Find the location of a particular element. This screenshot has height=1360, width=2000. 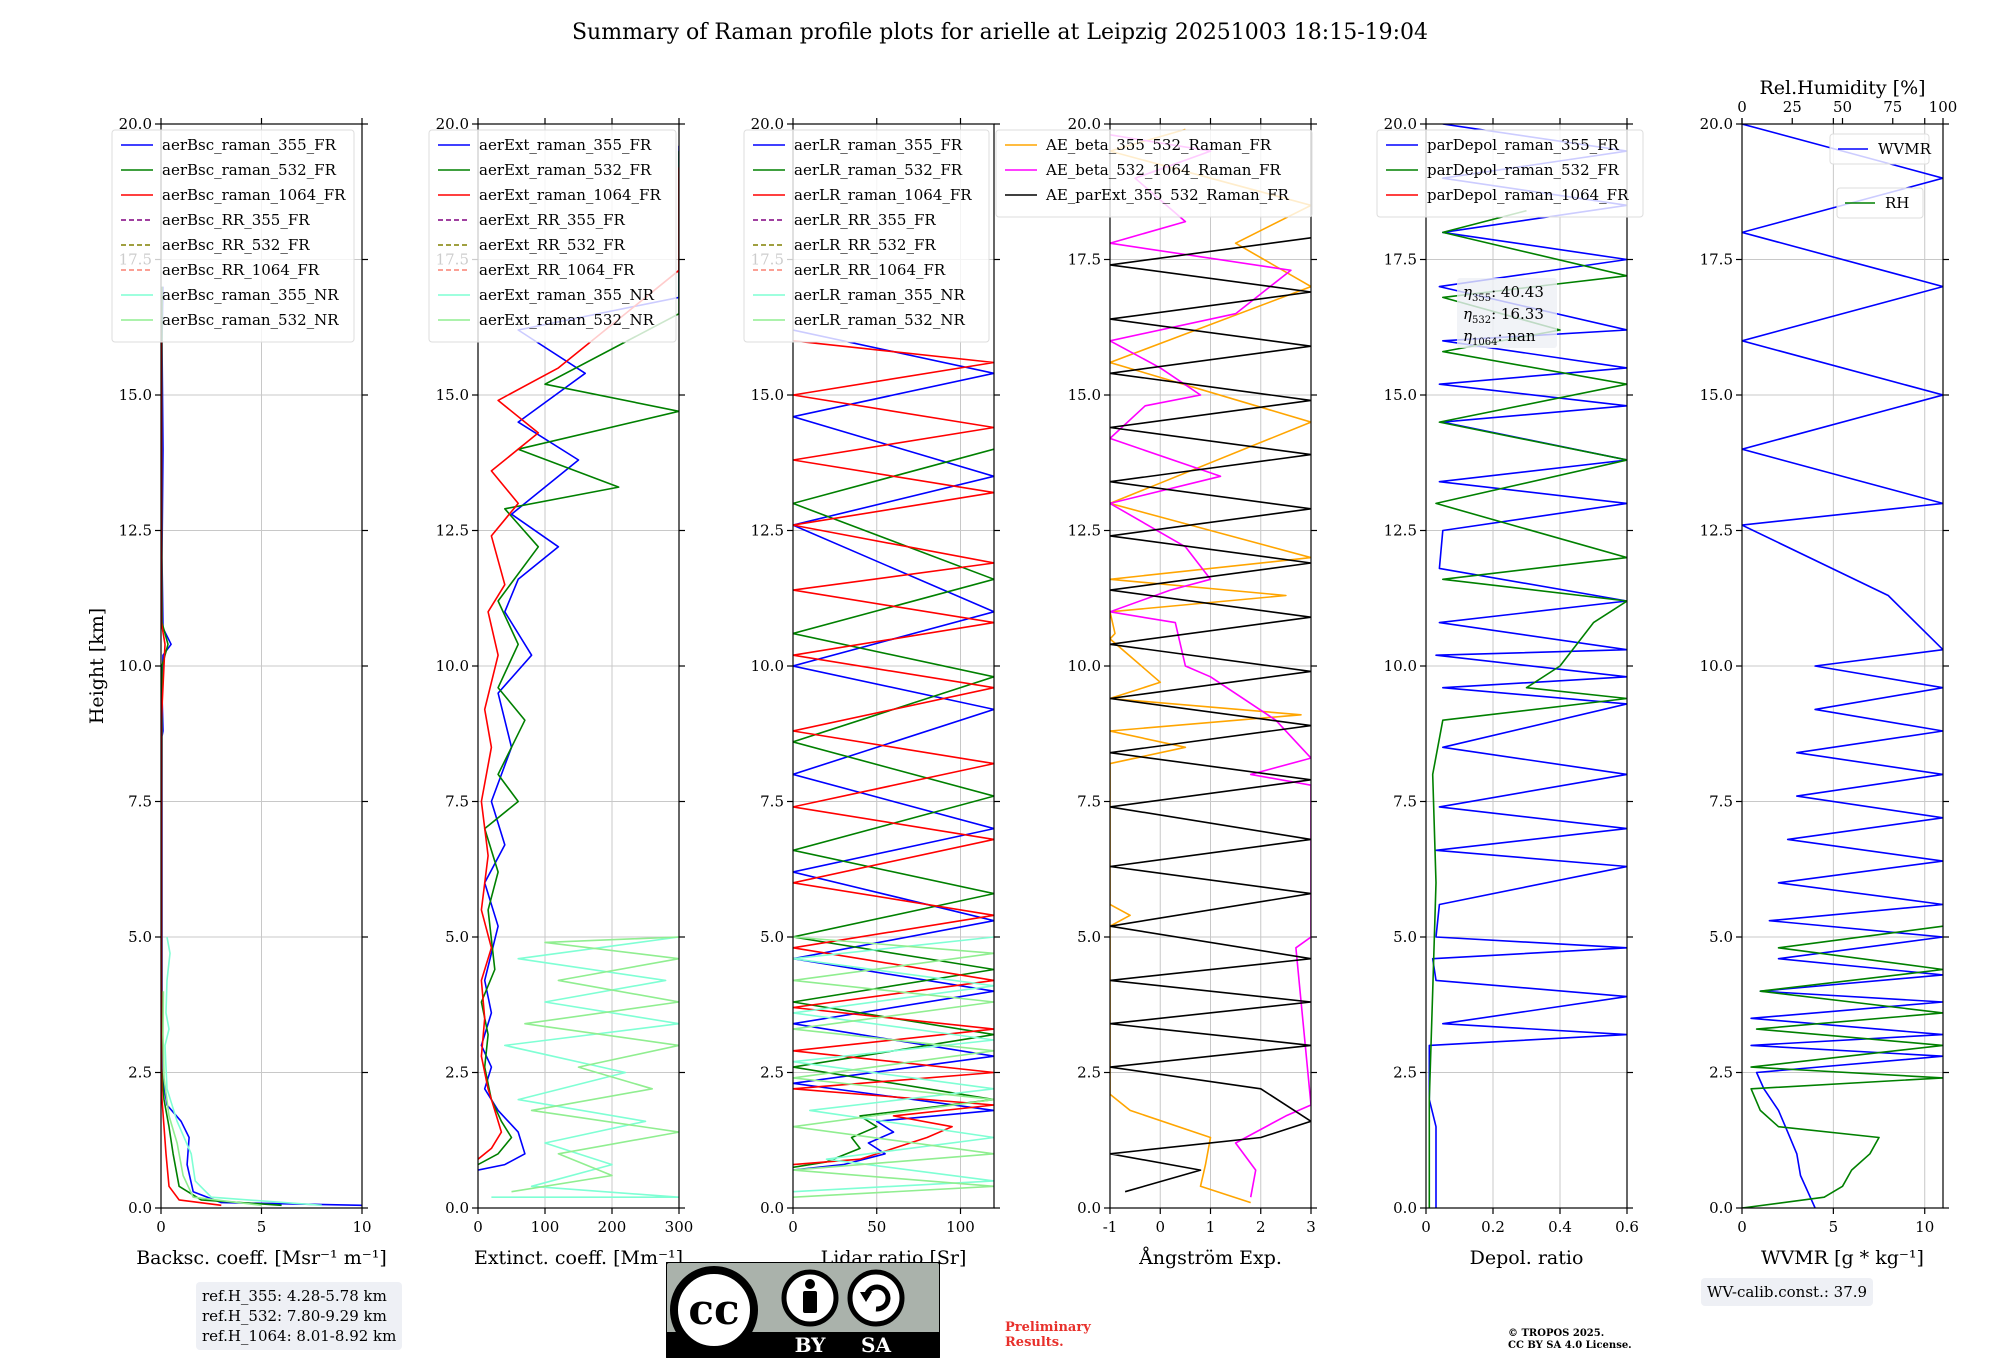

preliminary-line-1: Preliminary is located at coordinates (1048, 1327).